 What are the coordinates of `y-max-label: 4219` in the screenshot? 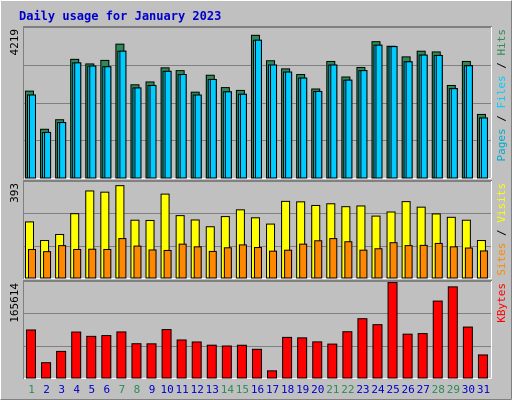 It's located at (14, 42).